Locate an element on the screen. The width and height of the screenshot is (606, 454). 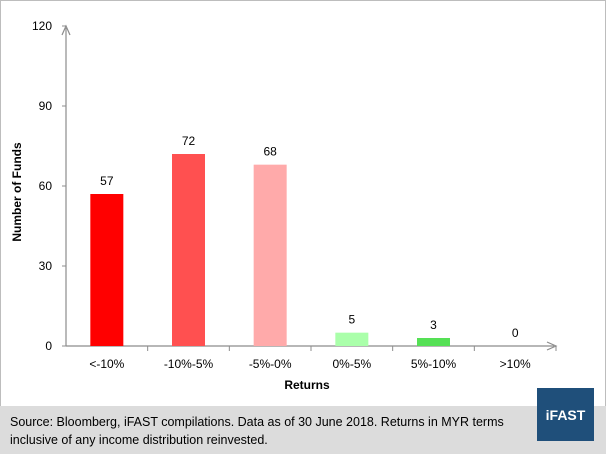
x-tick-label: -10%-5% is located at coordinates (189, 364).